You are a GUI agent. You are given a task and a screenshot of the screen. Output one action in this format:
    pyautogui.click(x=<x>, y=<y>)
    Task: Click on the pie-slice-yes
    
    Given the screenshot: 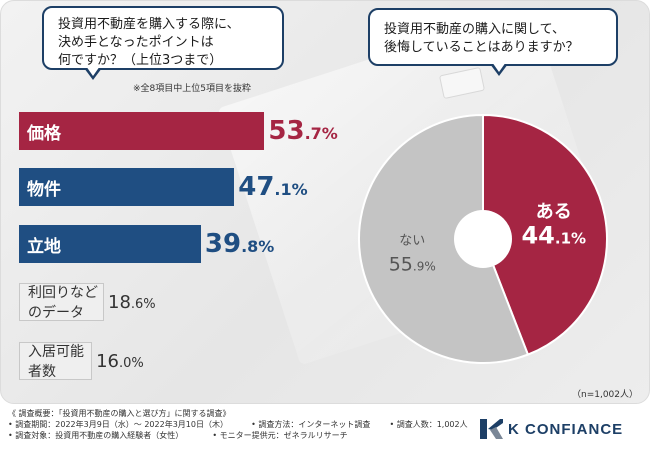 What is the action you would take?
    pyautogui.click(x=545, y=234)
    